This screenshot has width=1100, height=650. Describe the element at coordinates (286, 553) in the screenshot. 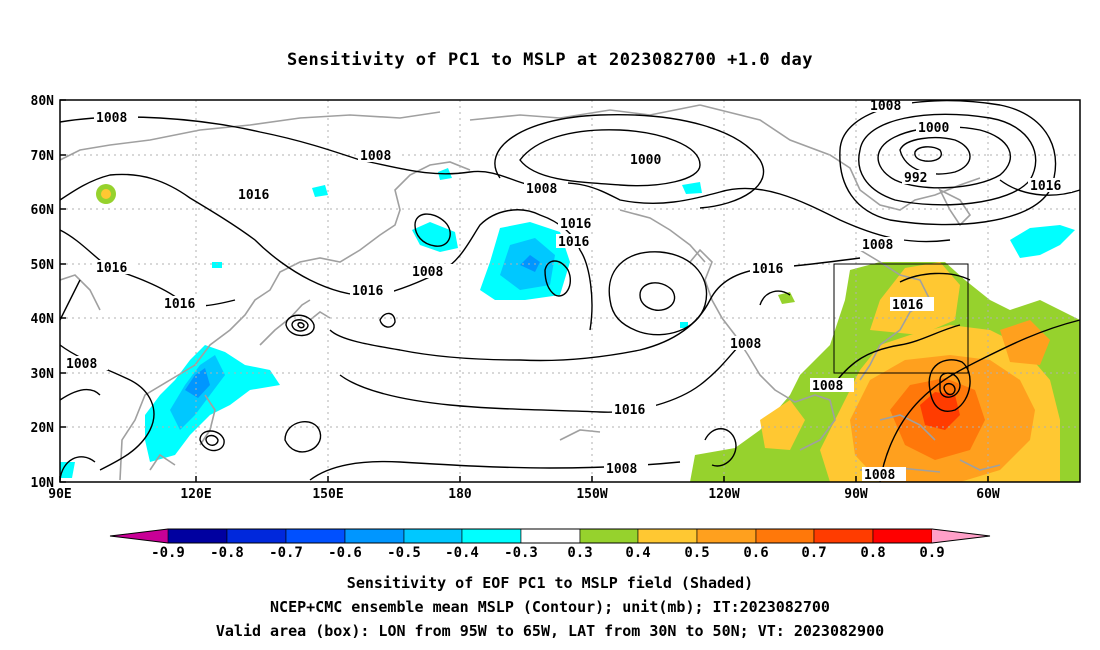

I see `colorbar-label: -0.7` at that location.